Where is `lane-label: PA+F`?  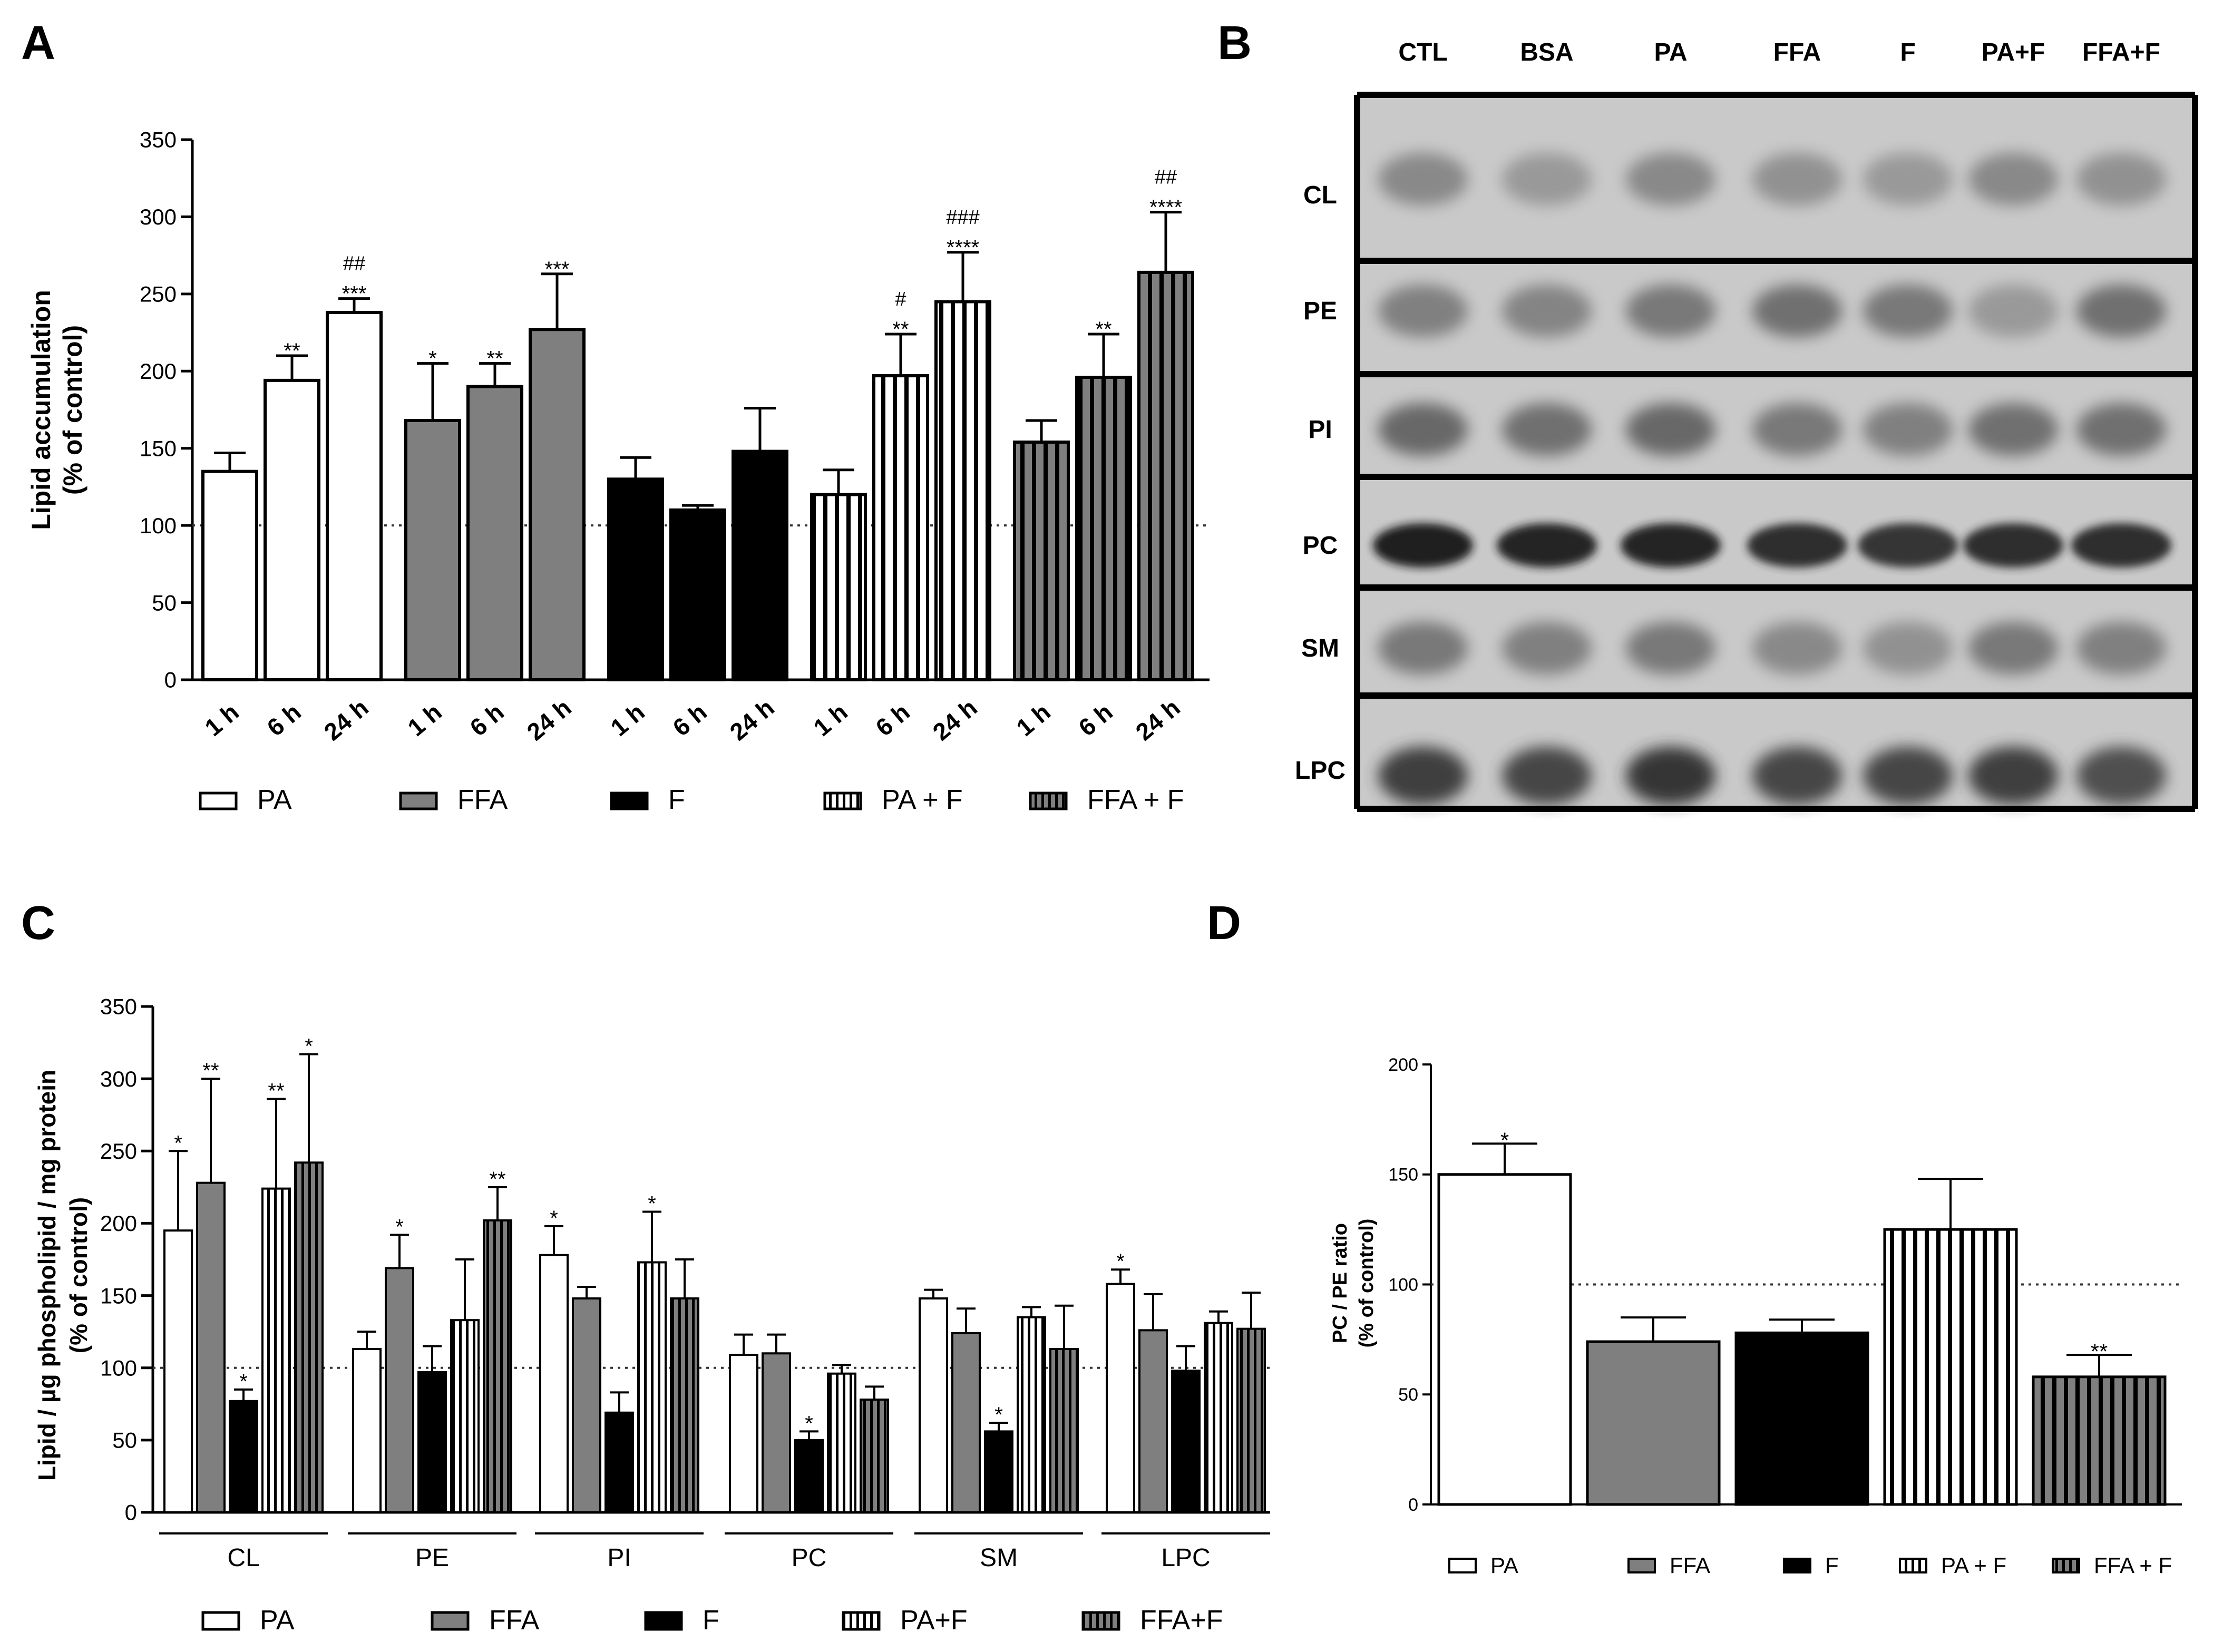 lane-label: PA+F is located at coordinates (2013, 52).